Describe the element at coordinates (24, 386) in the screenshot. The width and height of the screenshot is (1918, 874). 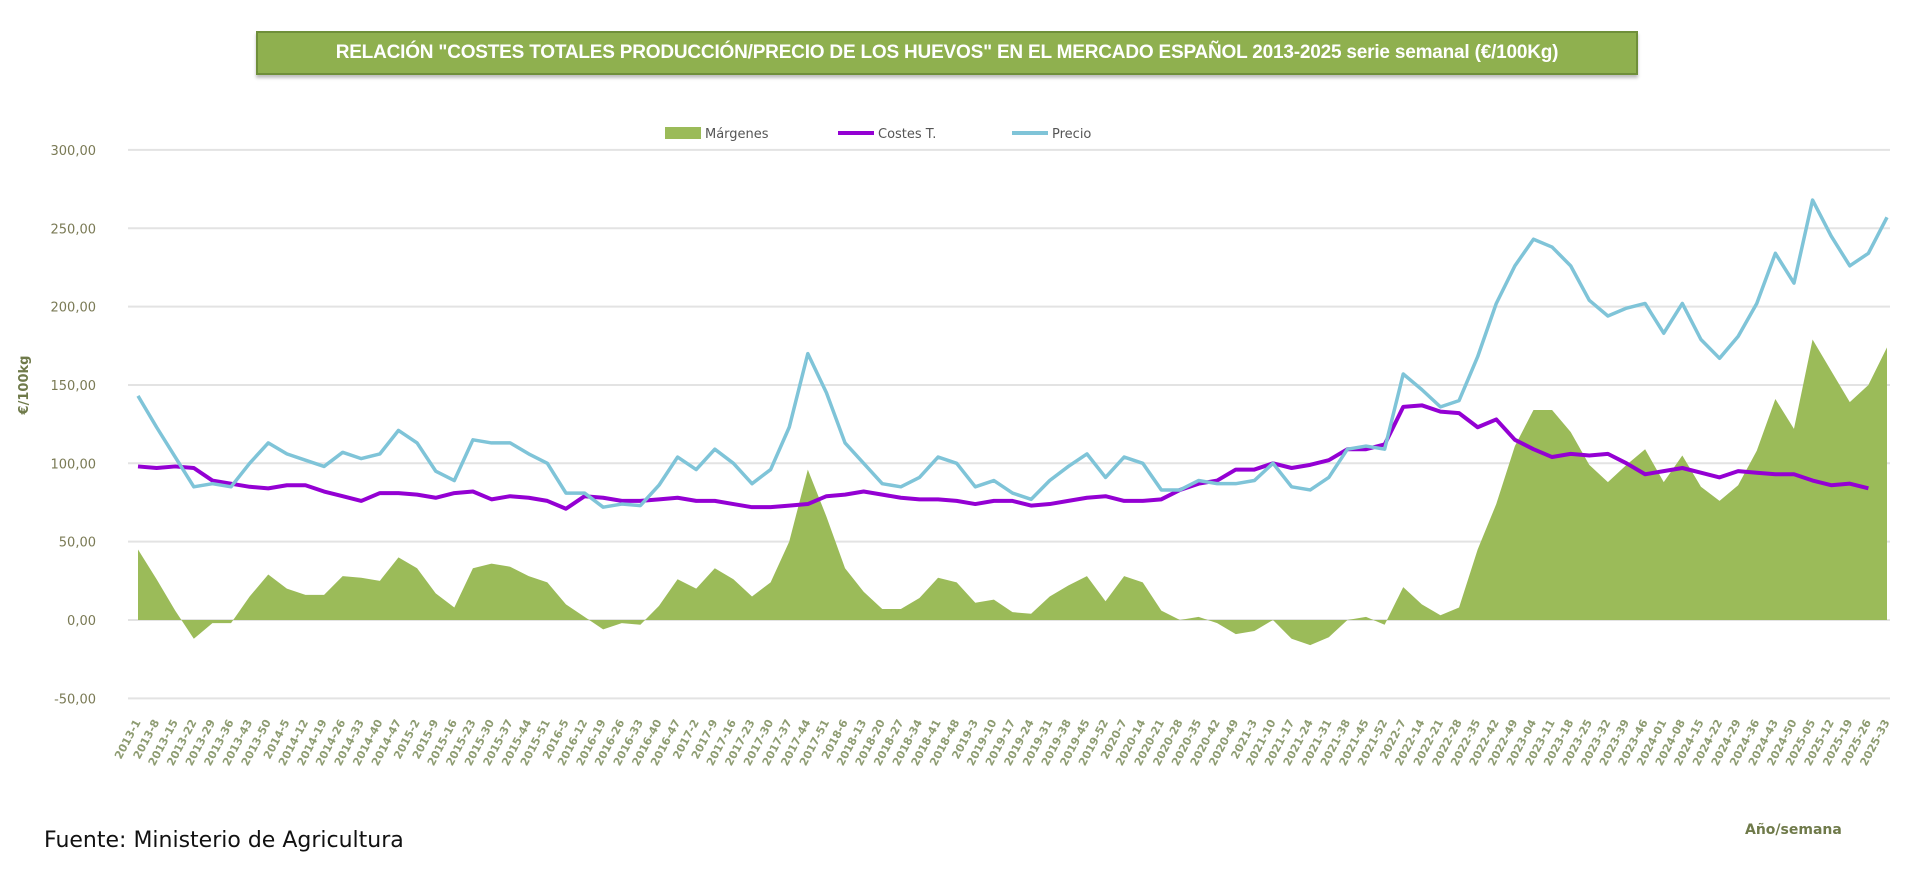
I see `y-axis-label: €/100kg` at that location.